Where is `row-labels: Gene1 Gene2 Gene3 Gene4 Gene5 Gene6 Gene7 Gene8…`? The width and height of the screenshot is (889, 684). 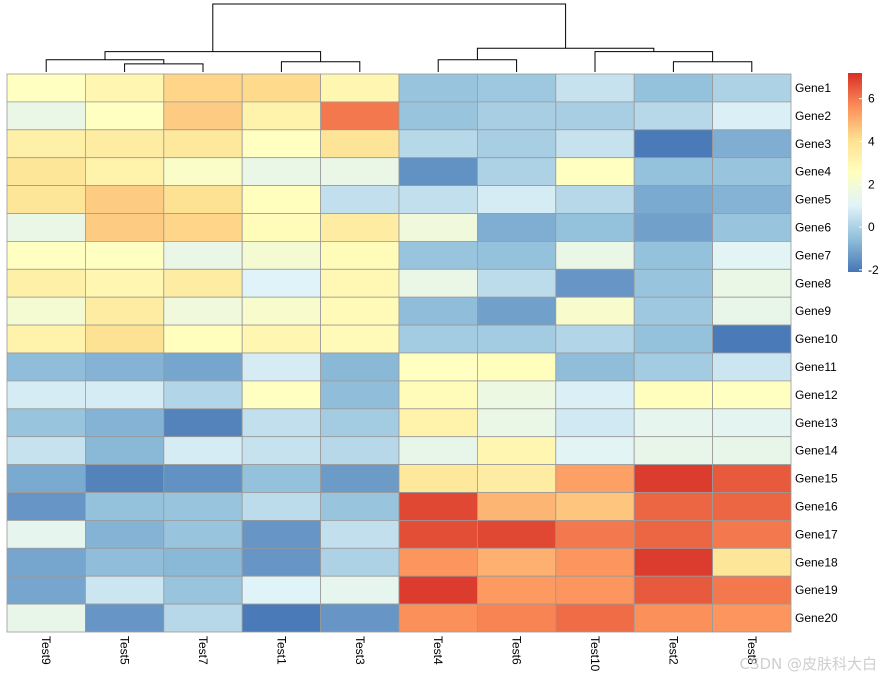 row-labels: Gene1 Gene2 Gene3 Gene4 Gene5 Gene6 Gene7 Gene8… is located at coordinates (816, 353).